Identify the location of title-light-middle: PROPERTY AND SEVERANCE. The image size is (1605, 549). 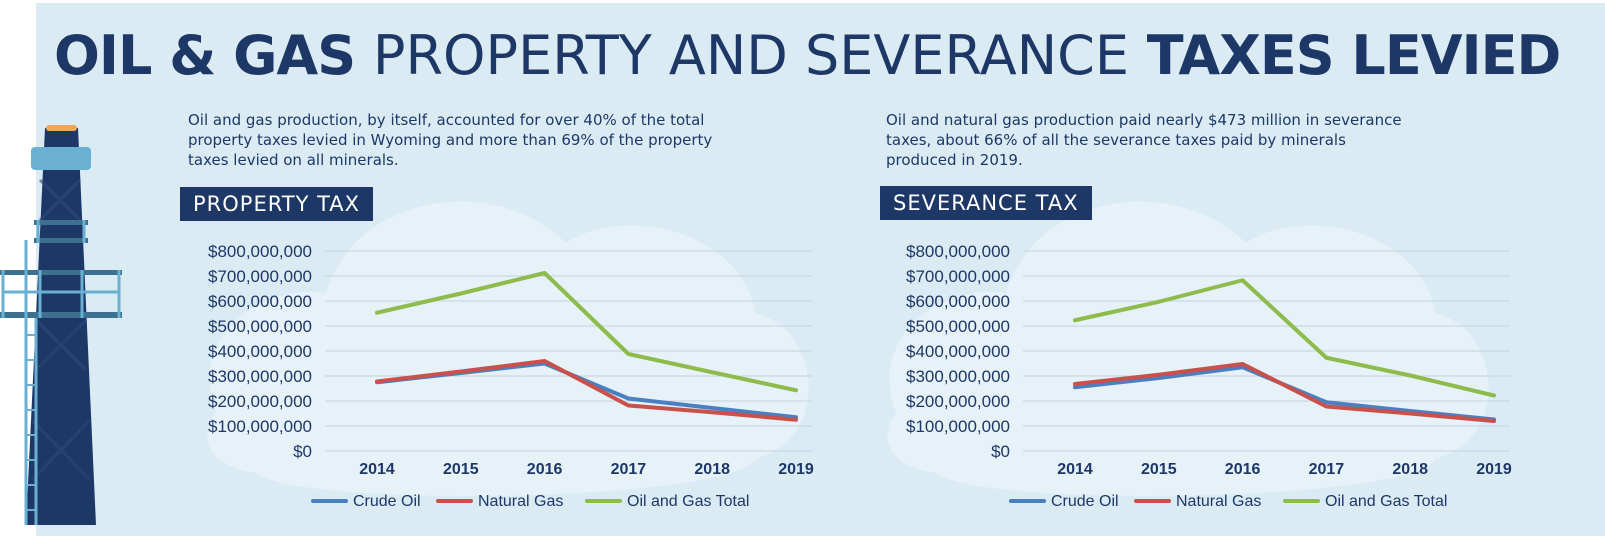
(750, 55).